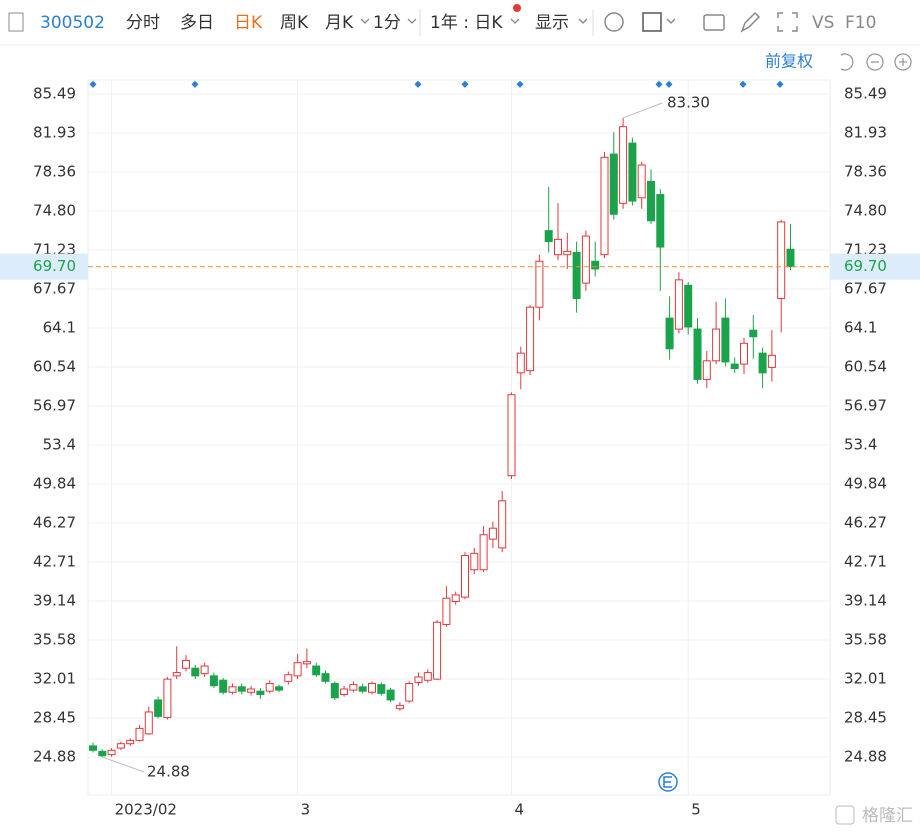  Describe the element at coordinates (750, 22) in the screenshot. I see `pen-icon` at that location.